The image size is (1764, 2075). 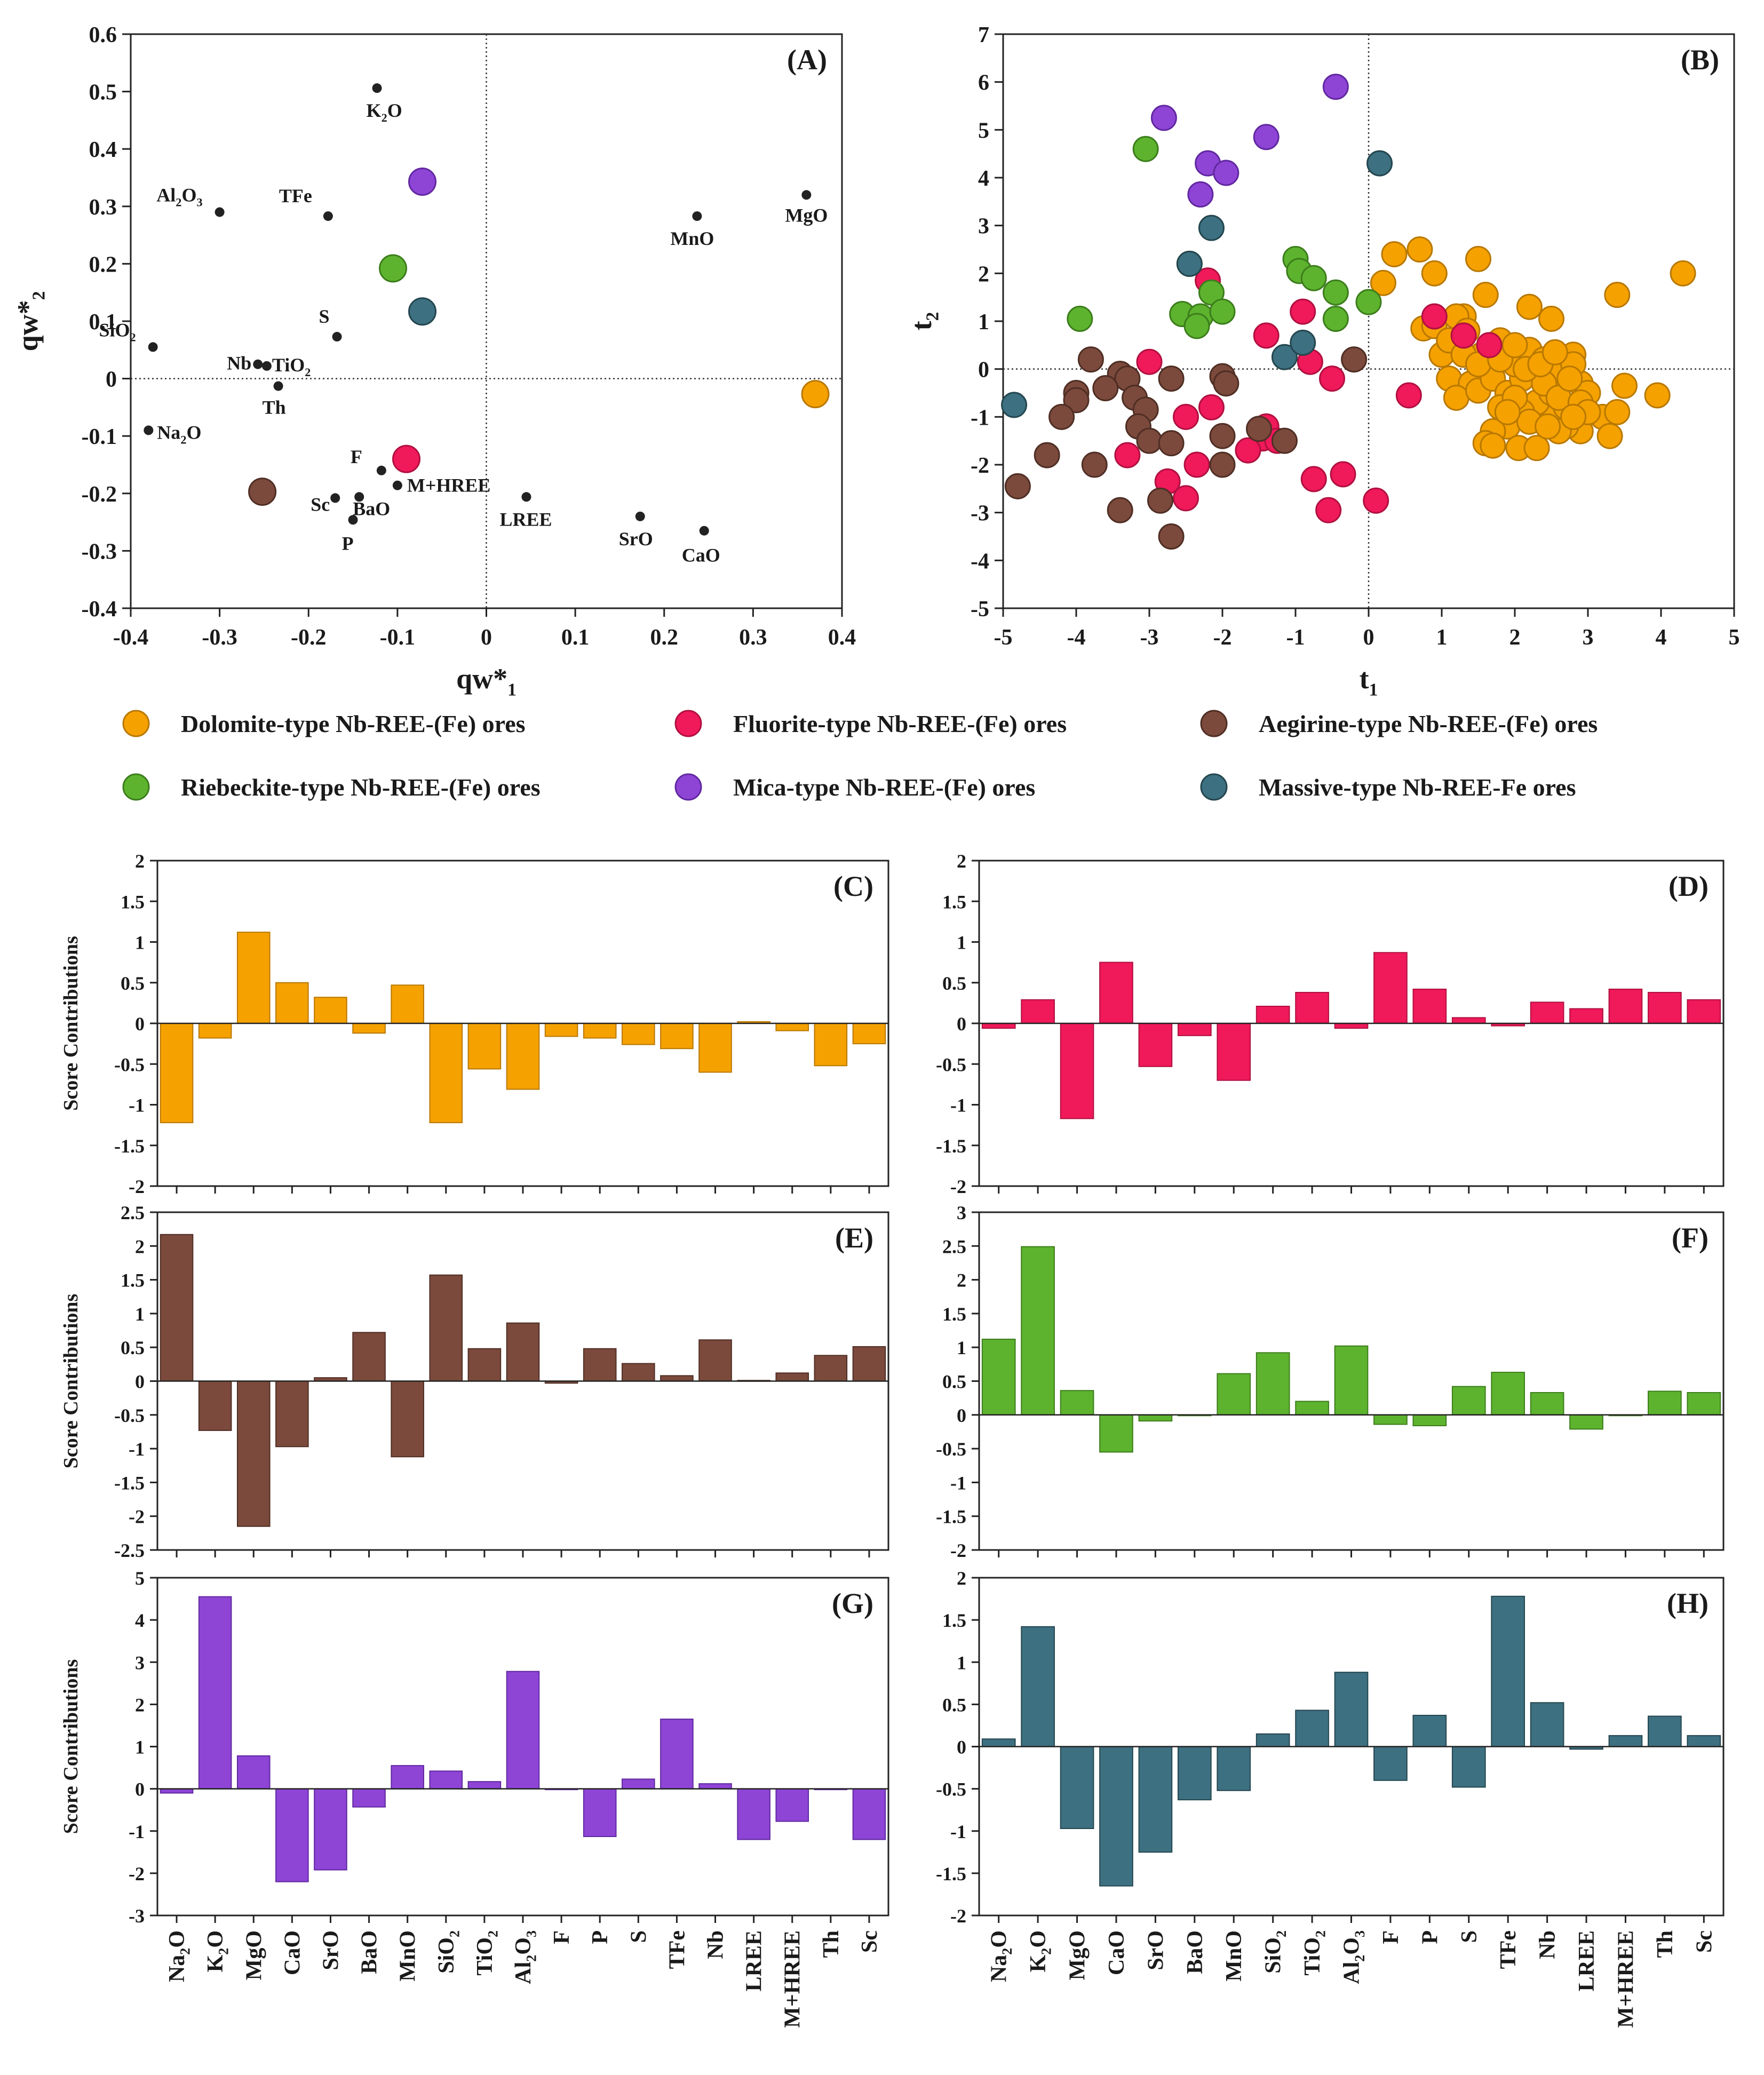 I want to click on text-part: MnO, so click(x=1234, y=1956).